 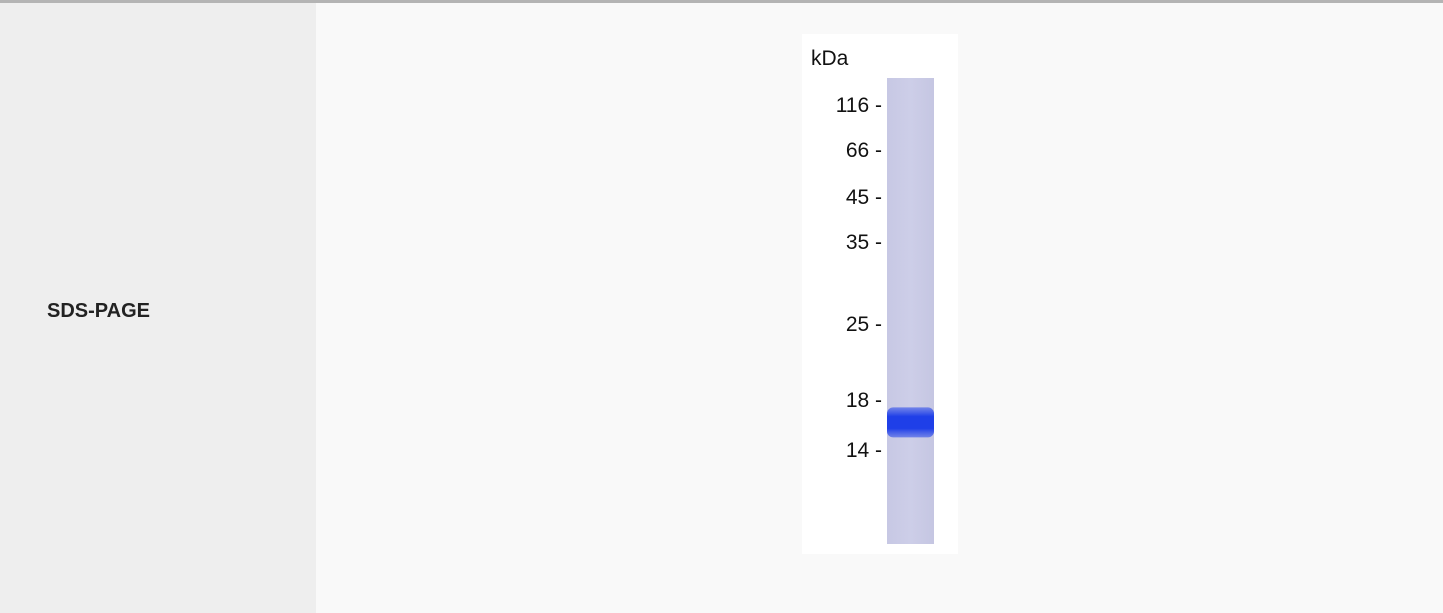 What do you see at coordinates (830, 58) in the screenshot?
I see `gel-unit-label: kDa` at bounding box center [830, 58].